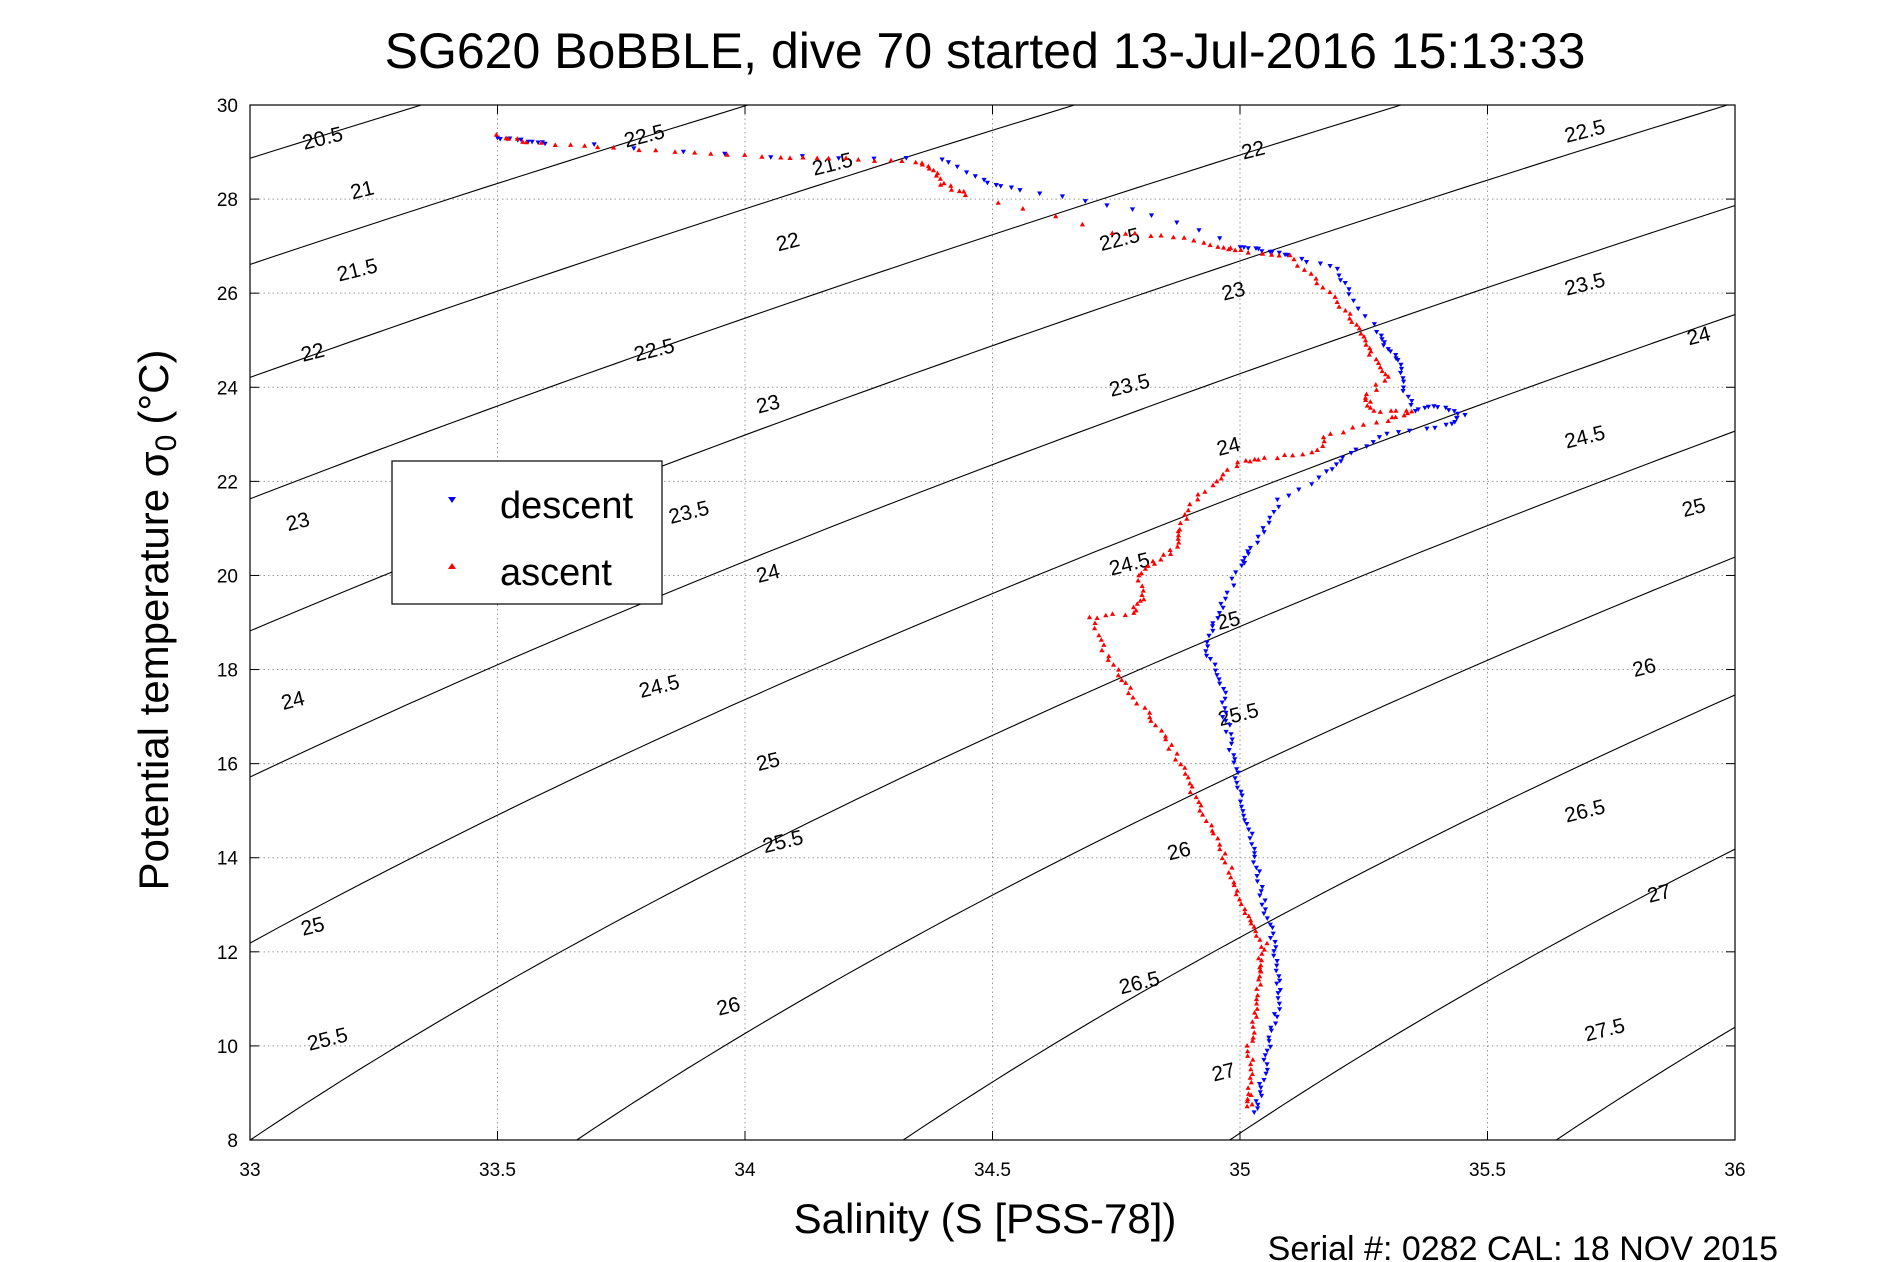  Describe the element at coordinates (527, 532) in the screenshot. I see `legend: descent ascent` at that location.